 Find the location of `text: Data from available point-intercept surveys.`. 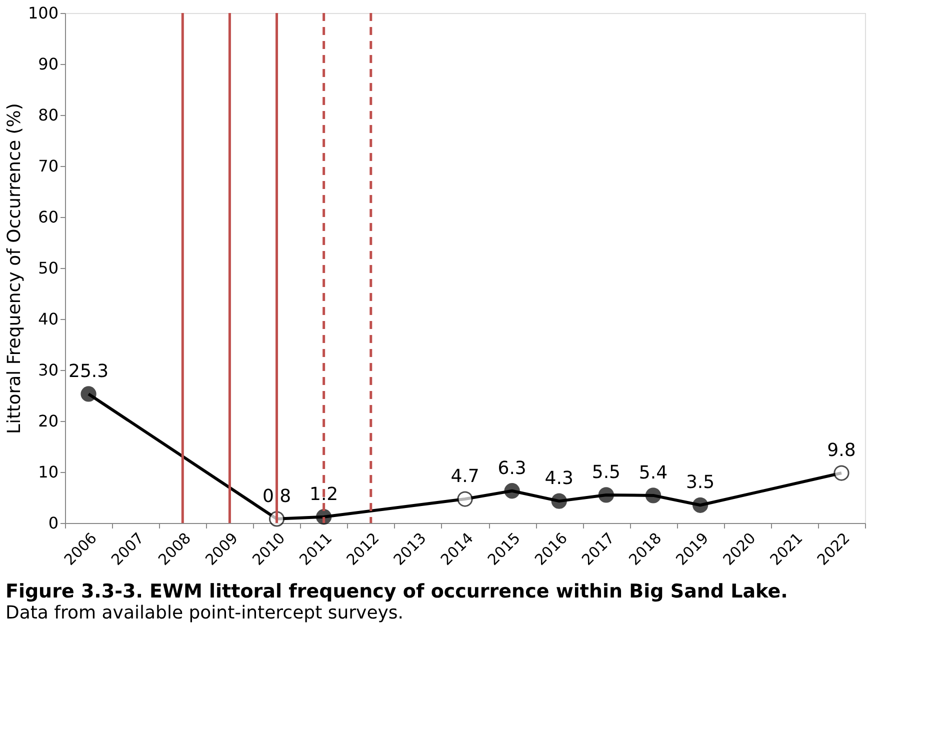

text: Data from available point-intercept surveys. is located at coordinates (204, 613).